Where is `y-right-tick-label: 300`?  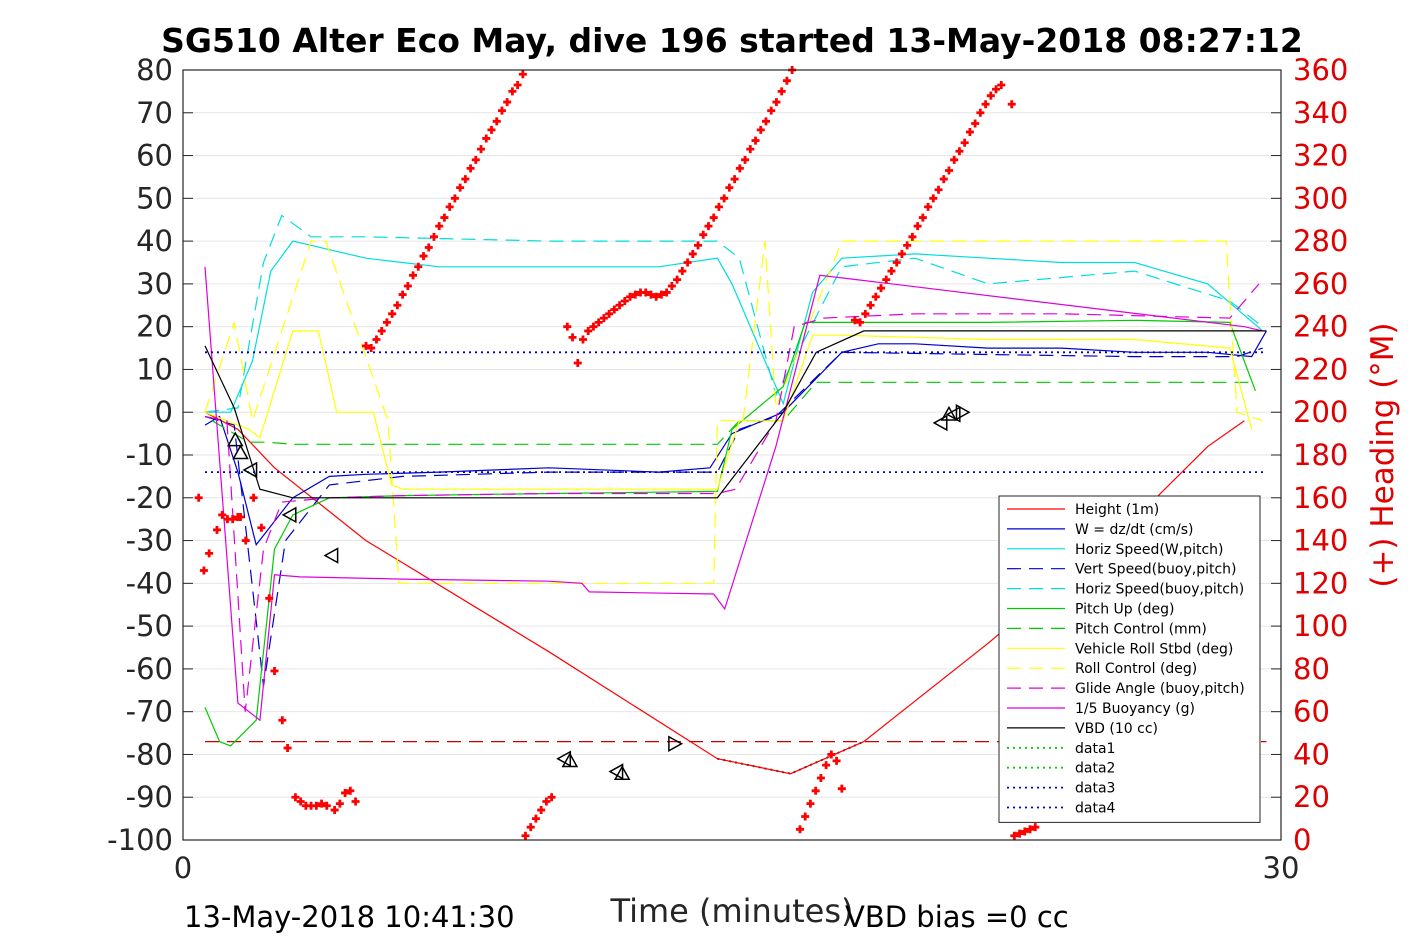
y-right-tick-label: 300 is located at coordinates (1320, 198).